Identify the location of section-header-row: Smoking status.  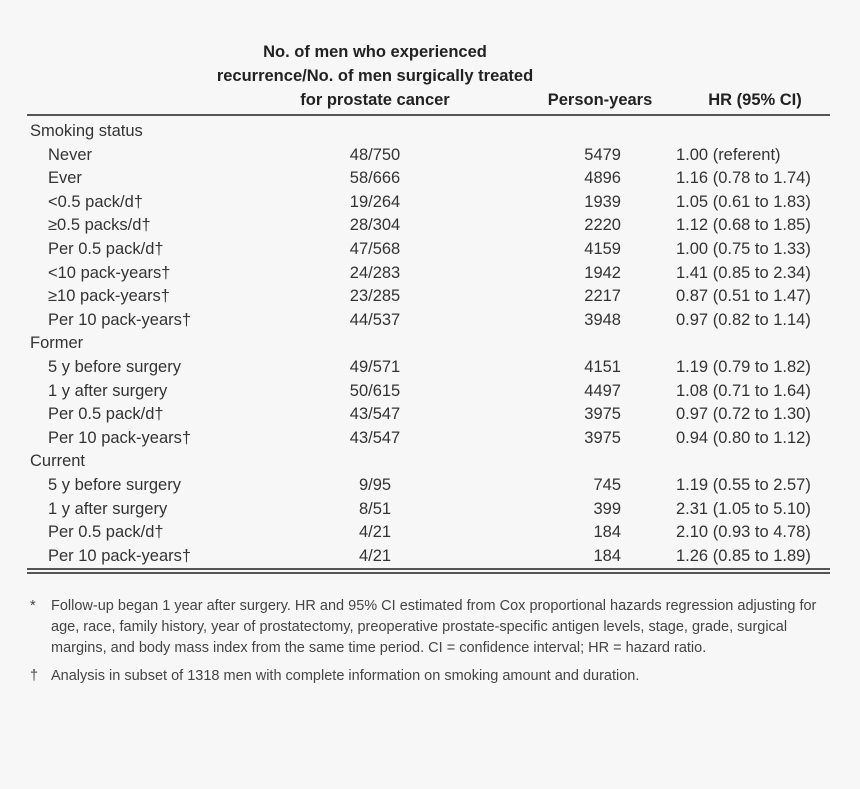
(428, 132).